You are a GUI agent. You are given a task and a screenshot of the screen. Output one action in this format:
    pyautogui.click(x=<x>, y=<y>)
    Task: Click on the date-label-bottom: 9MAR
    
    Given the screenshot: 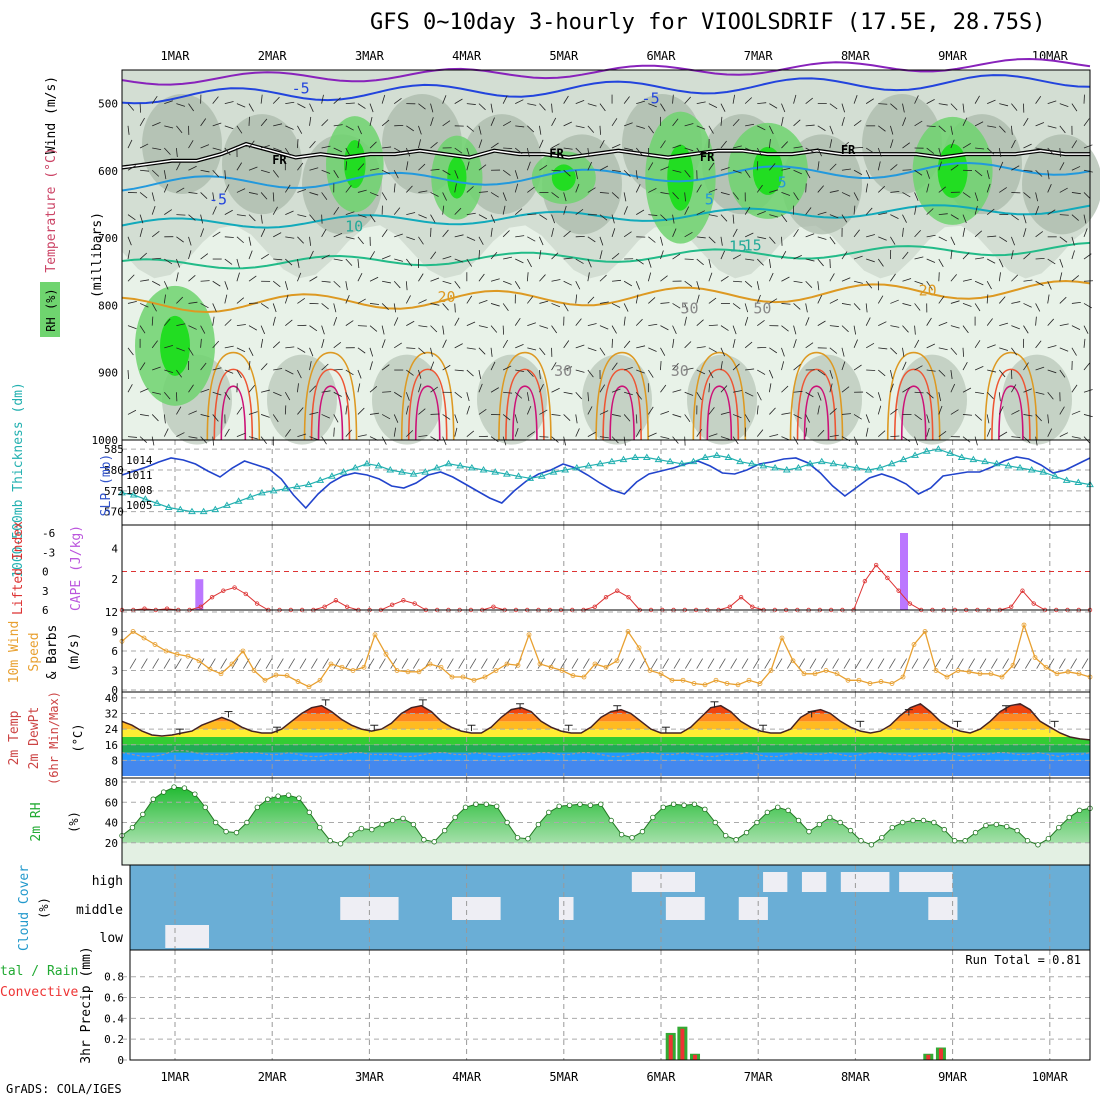 What is the action you would take?
    pyautogui.click(x=953, y=1077)
    